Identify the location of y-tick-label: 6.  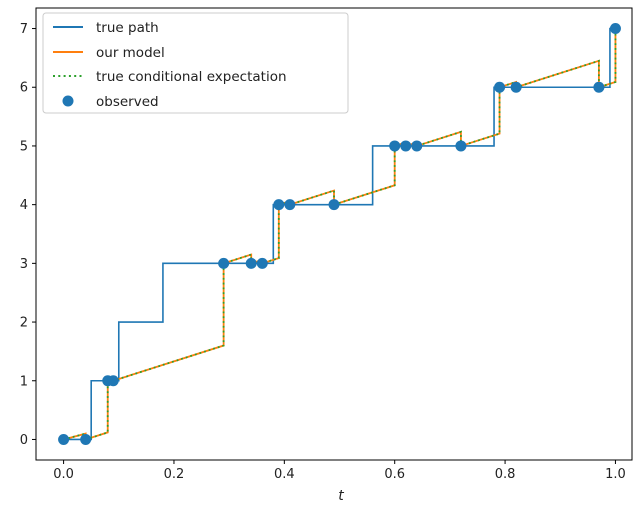
(24, 88).